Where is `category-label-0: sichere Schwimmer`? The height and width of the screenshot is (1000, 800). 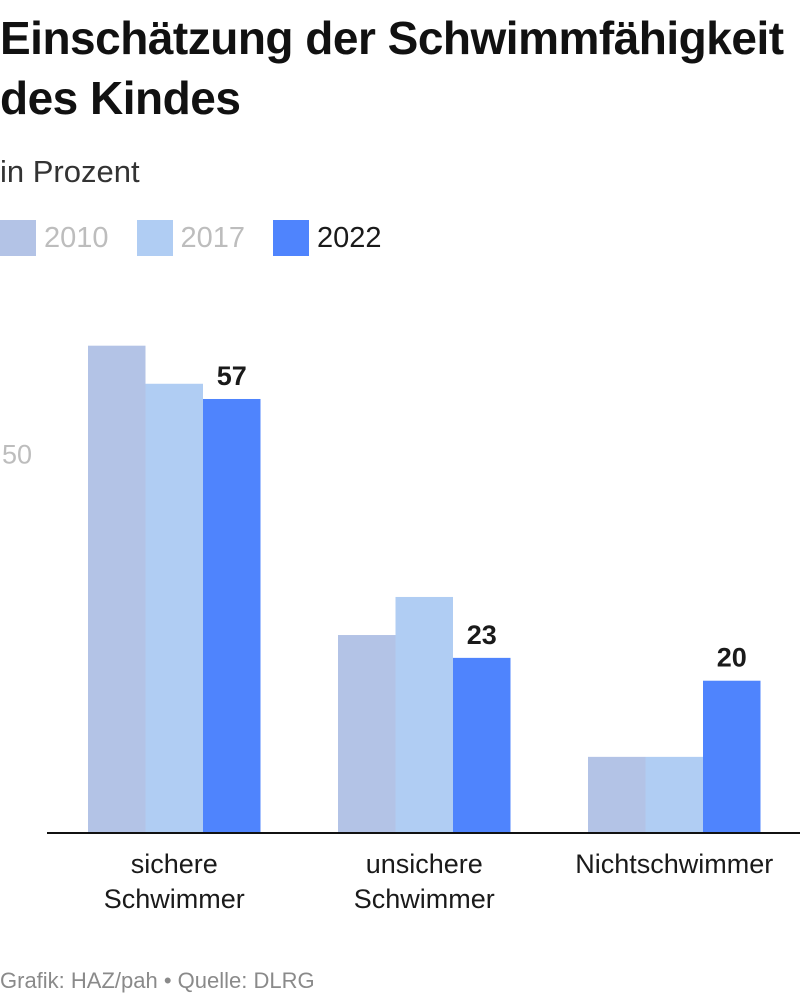
category-label-0: sichere Schwimmer is located at coordinates (174, 881).